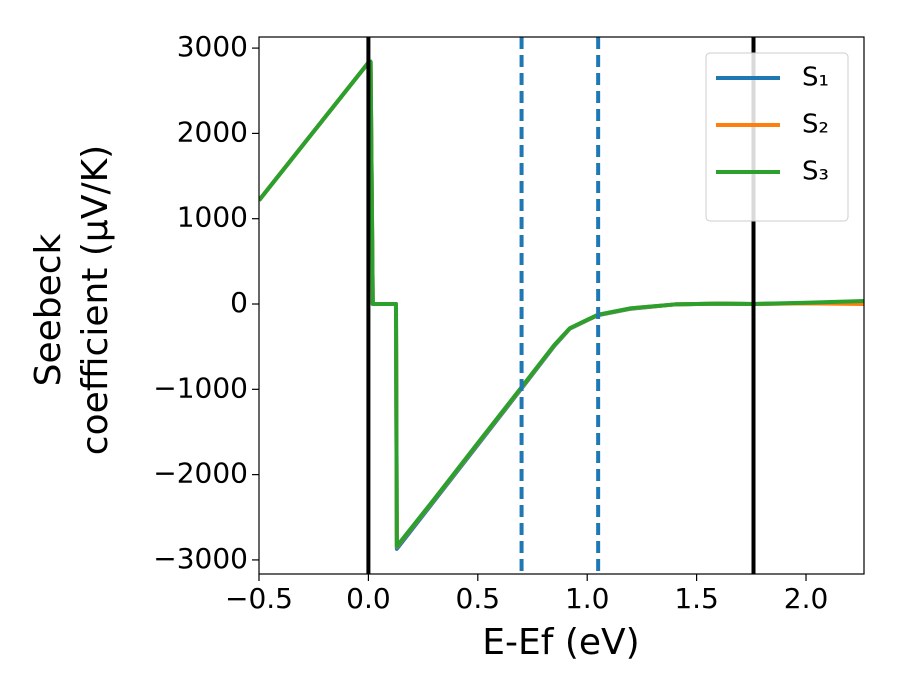  I want to click on y-tick-label: −3000, so click(200, 558).